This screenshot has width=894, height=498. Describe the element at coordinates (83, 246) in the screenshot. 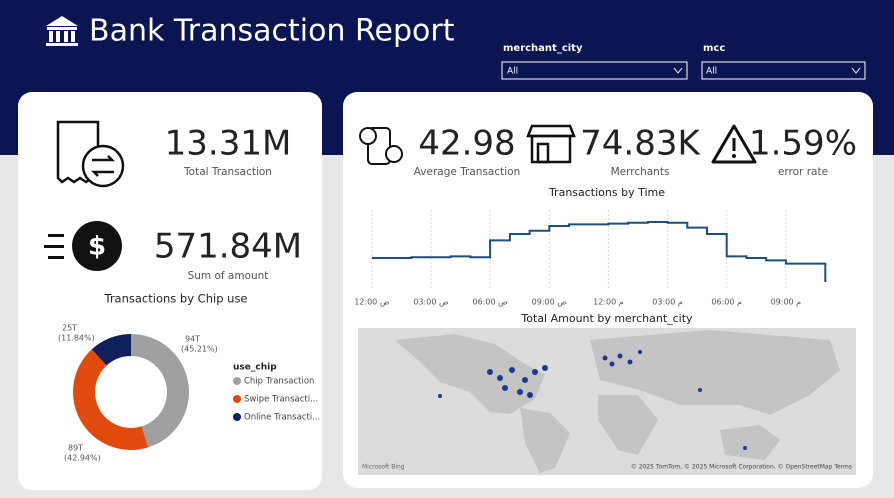

I see `dollar-icon: $` at that location.